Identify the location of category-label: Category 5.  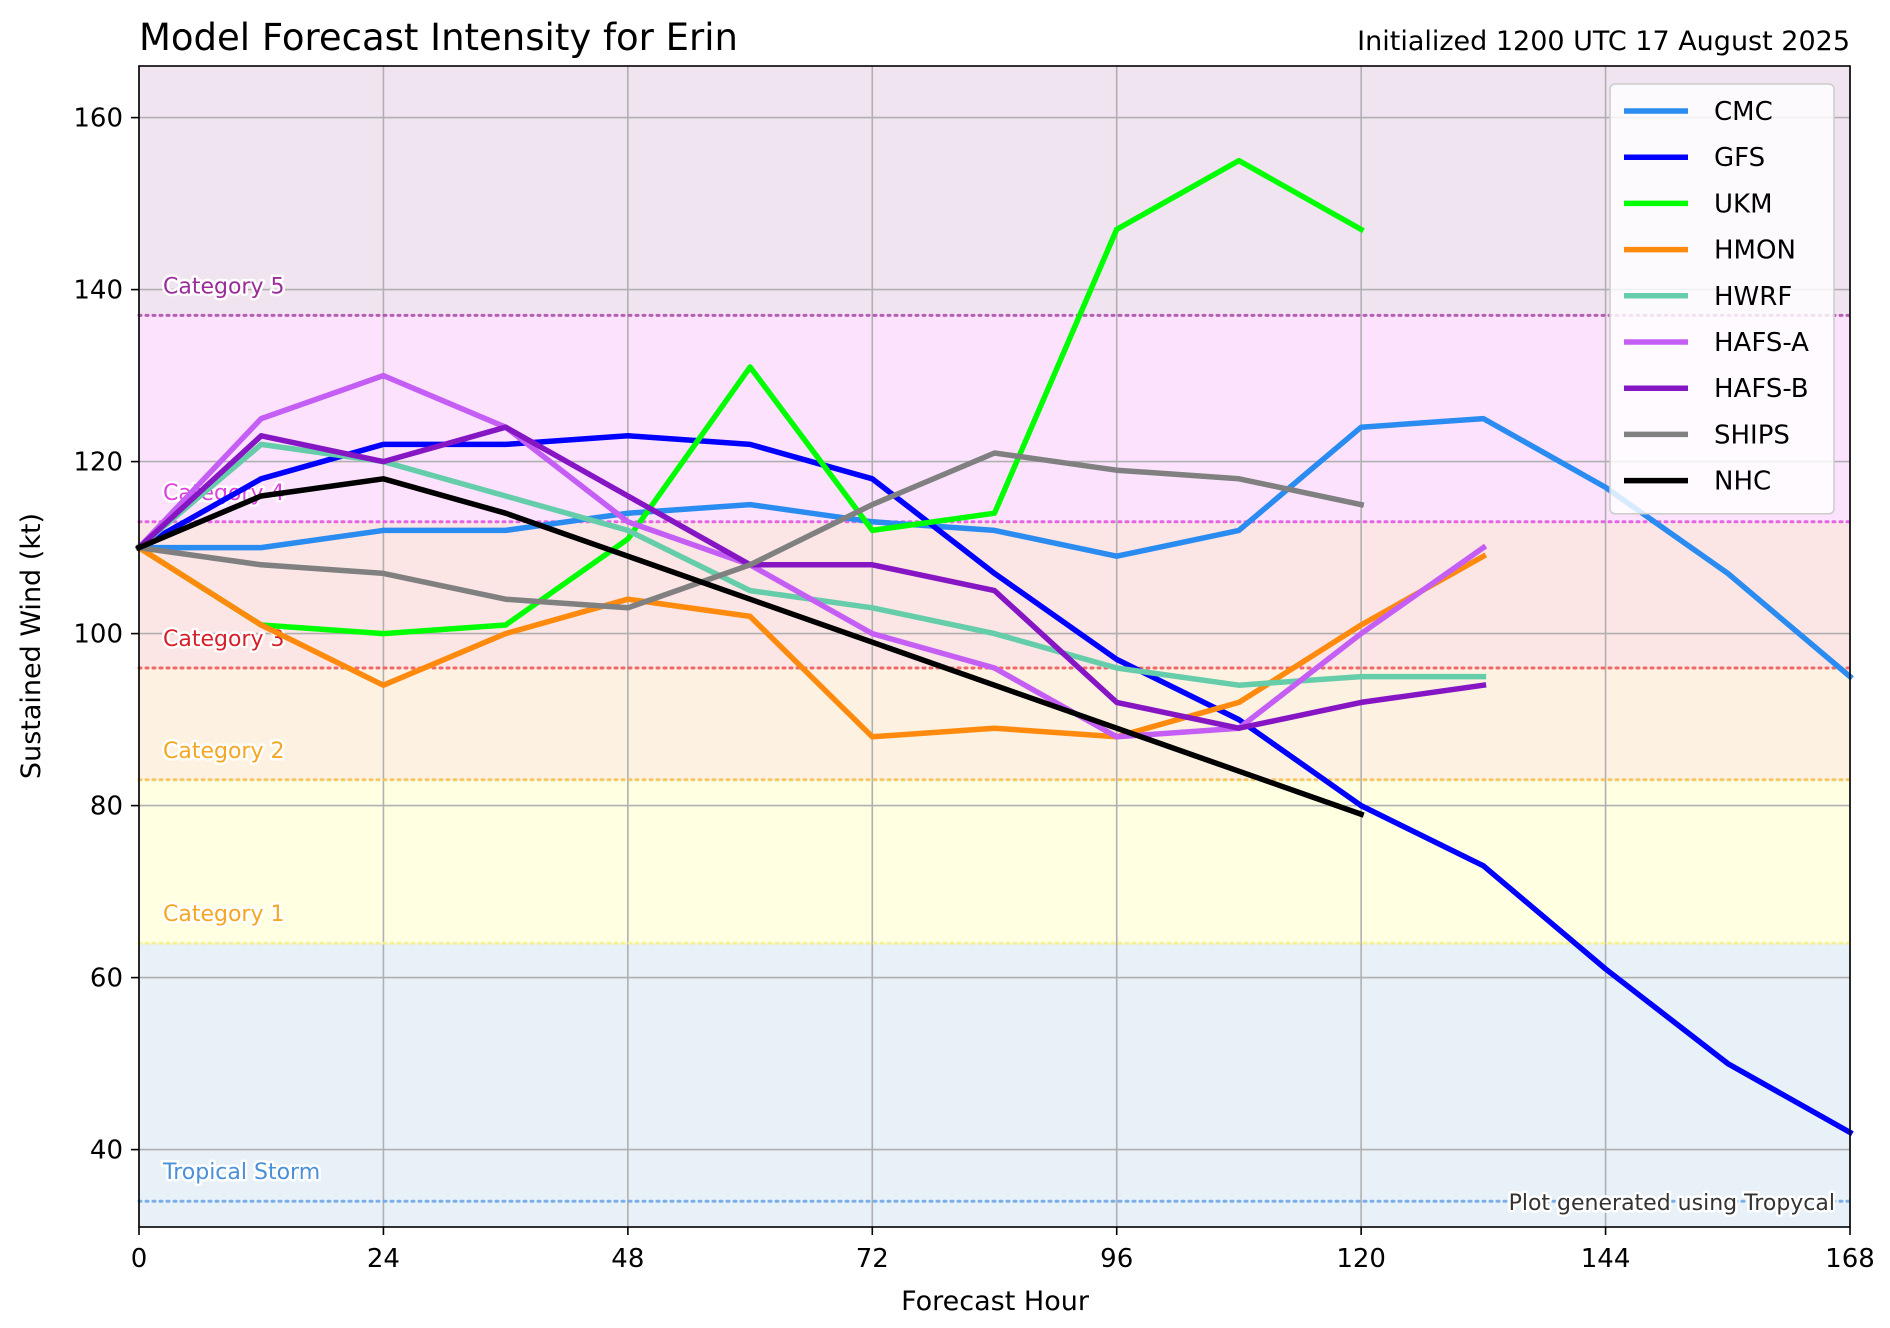
(223, 286).